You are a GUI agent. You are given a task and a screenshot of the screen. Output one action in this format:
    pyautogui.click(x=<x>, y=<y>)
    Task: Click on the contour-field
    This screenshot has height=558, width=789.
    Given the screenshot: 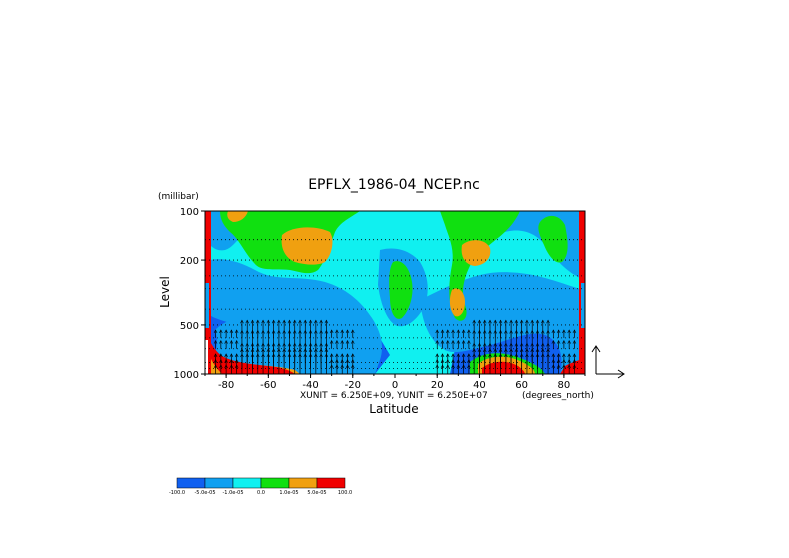 What is the action you would take?
    pyautogui.click(x=395, y=292)
    